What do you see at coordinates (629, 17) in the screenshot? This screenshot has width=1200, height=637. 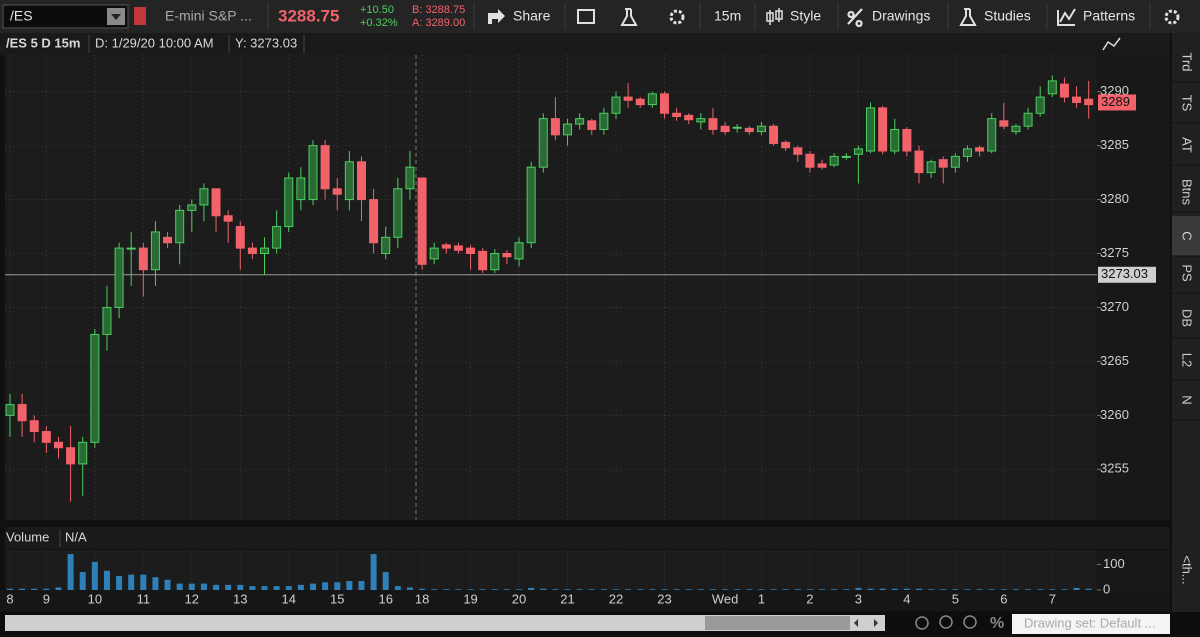 I see `flask-icon` at bounding box center [629, 17].